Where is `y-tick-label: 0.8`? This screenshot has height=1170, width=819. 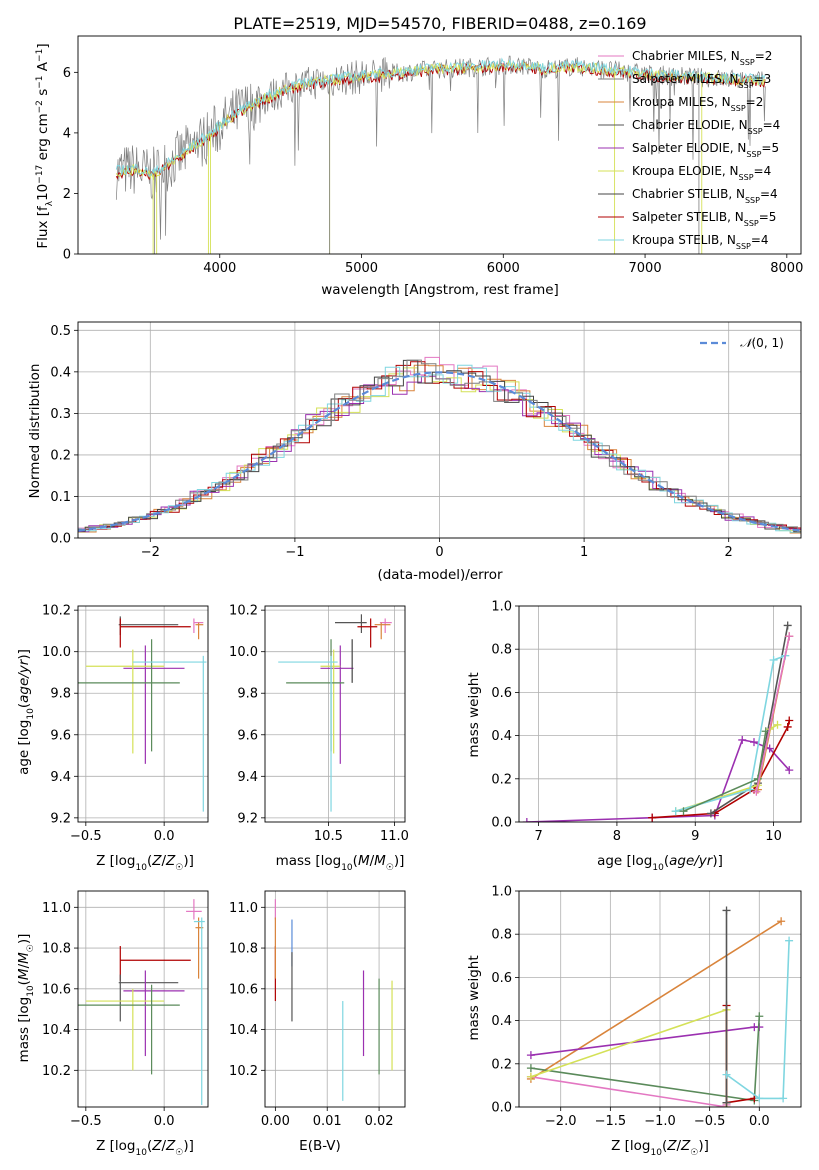
y-tick-label: 0.8 is located at coordinates (501, 650).